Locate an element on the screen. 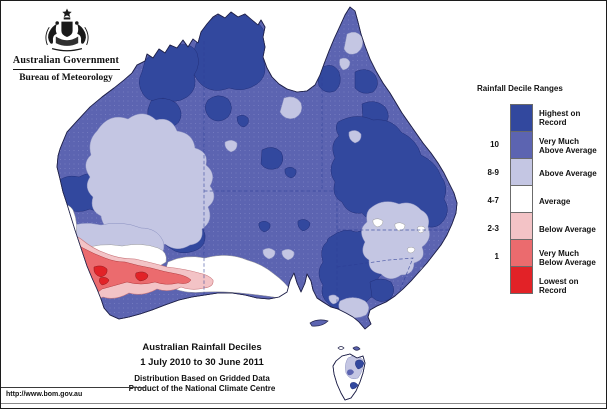 The image size is (607, 409). map-period: 1 July 2010 to 30 June 2011 is located at coordinates (202, 362).